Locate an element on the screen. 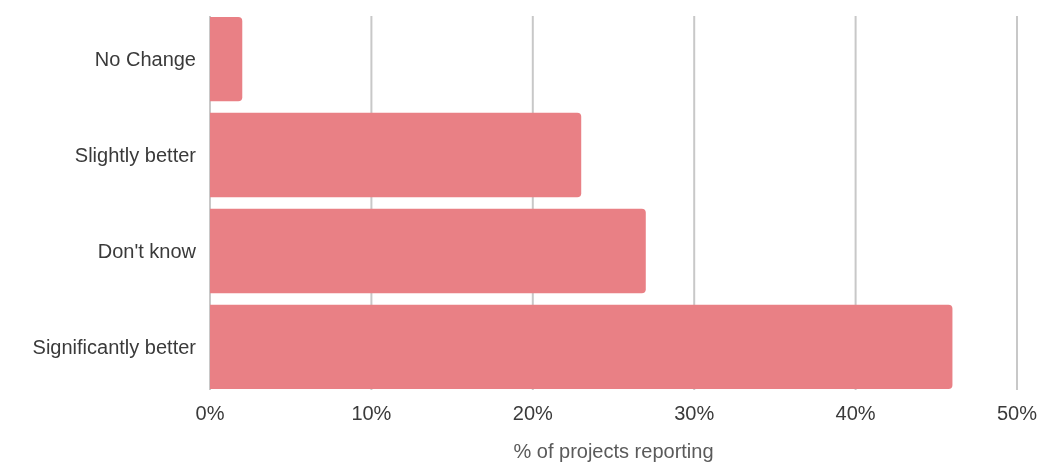  y-tick-label: No Change is located at coordinates (145, 59).